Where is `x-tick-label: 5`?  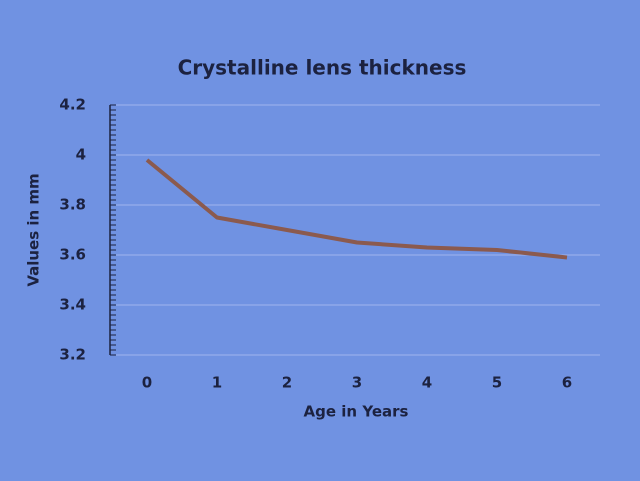 x-tick-label: 5 is located at coordinates (497, 383).